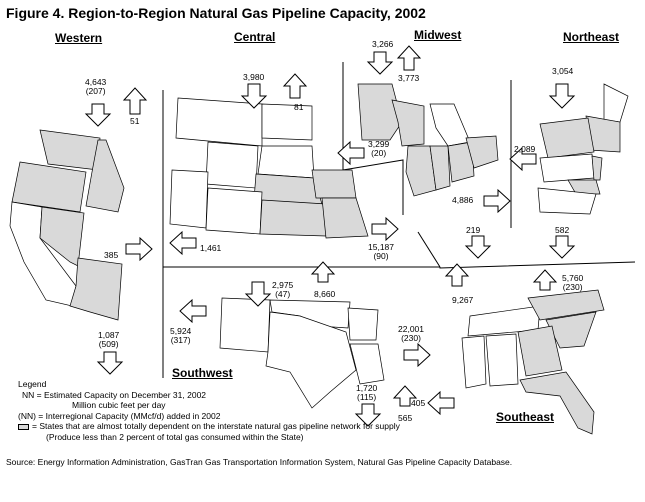 The width and height of the screenshot is (645, 502). What do you see at coordinates (119, 405) in the screenshot?
I see `legend-line-units: Million cubic feet per day` at bounding box center [119, 405].